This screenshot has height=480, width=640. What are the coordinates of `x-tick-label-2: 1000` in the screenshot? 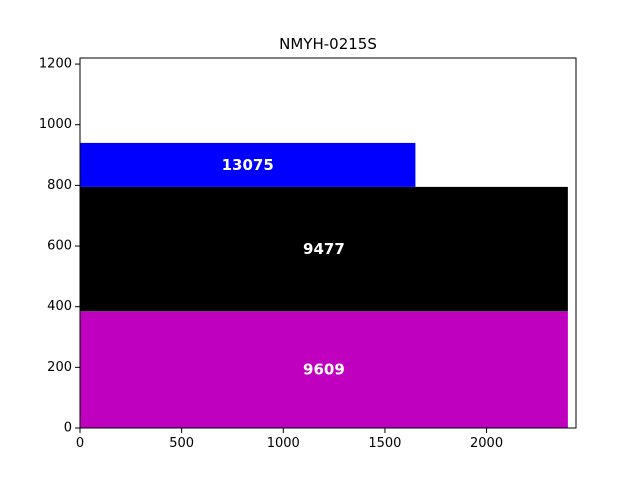 It's located at (283, 443).